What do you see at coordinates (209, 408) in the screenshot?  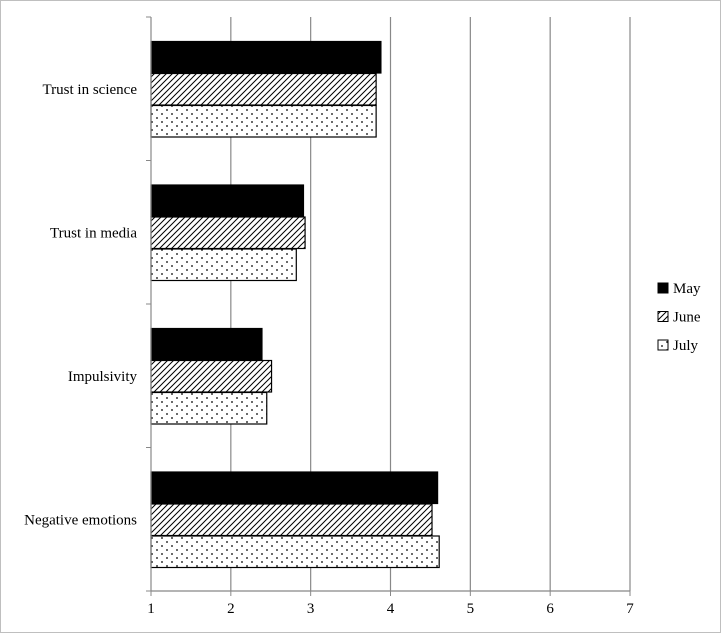 I see `bar-july-impulsivity` at bounding box center [209, 408].